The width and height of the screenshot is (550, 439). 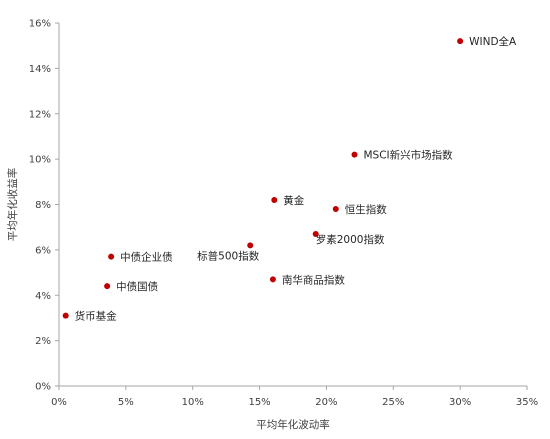 What do you see at coordinates (350, 239) in the screenshot?
I see `data-label: 罗素2000指数` at bounding box center [350, 239].